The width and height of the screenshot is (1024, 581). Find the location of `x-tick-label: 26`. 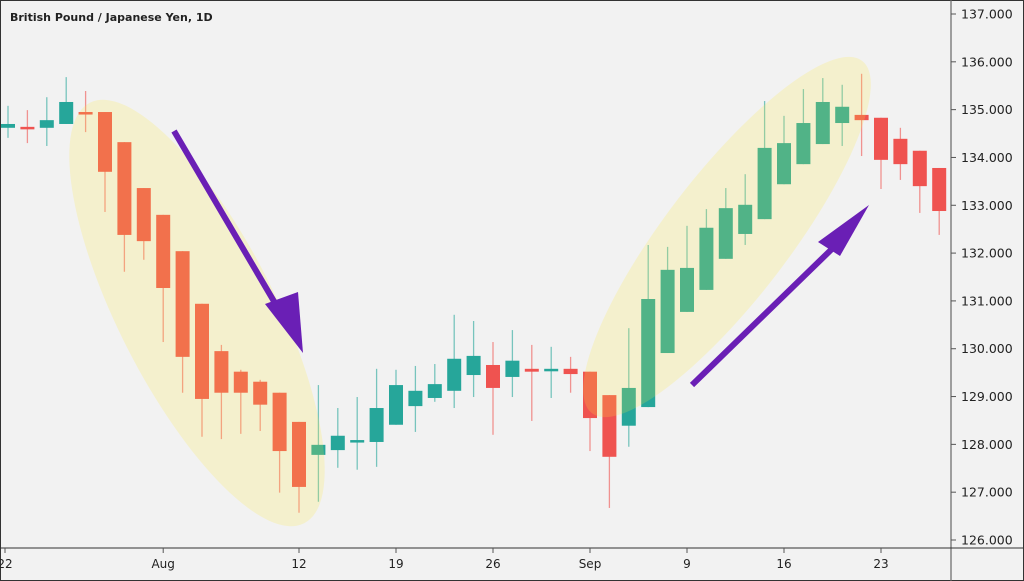

x-tick-label: 26 is located at coordinates (492, 564).